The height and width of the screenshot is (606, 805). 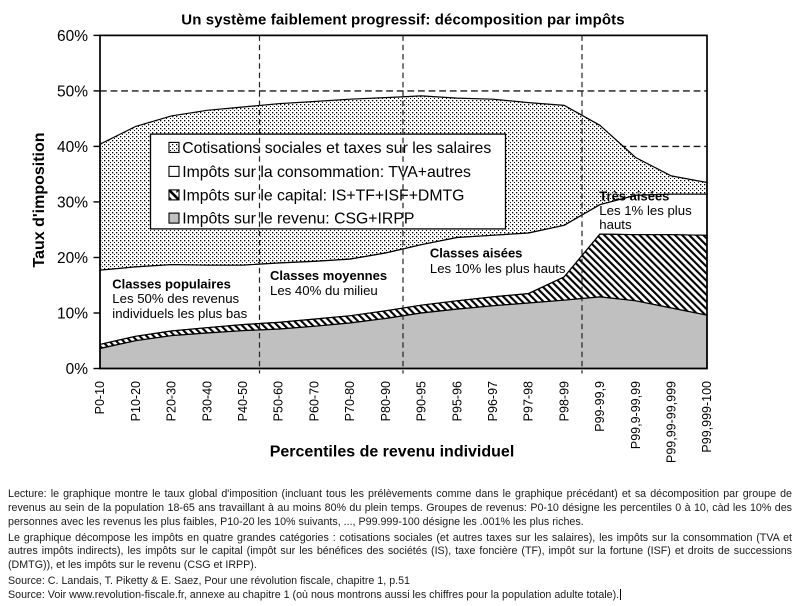 I want to click on svg-text: 30%, so click(x=72, y=202).